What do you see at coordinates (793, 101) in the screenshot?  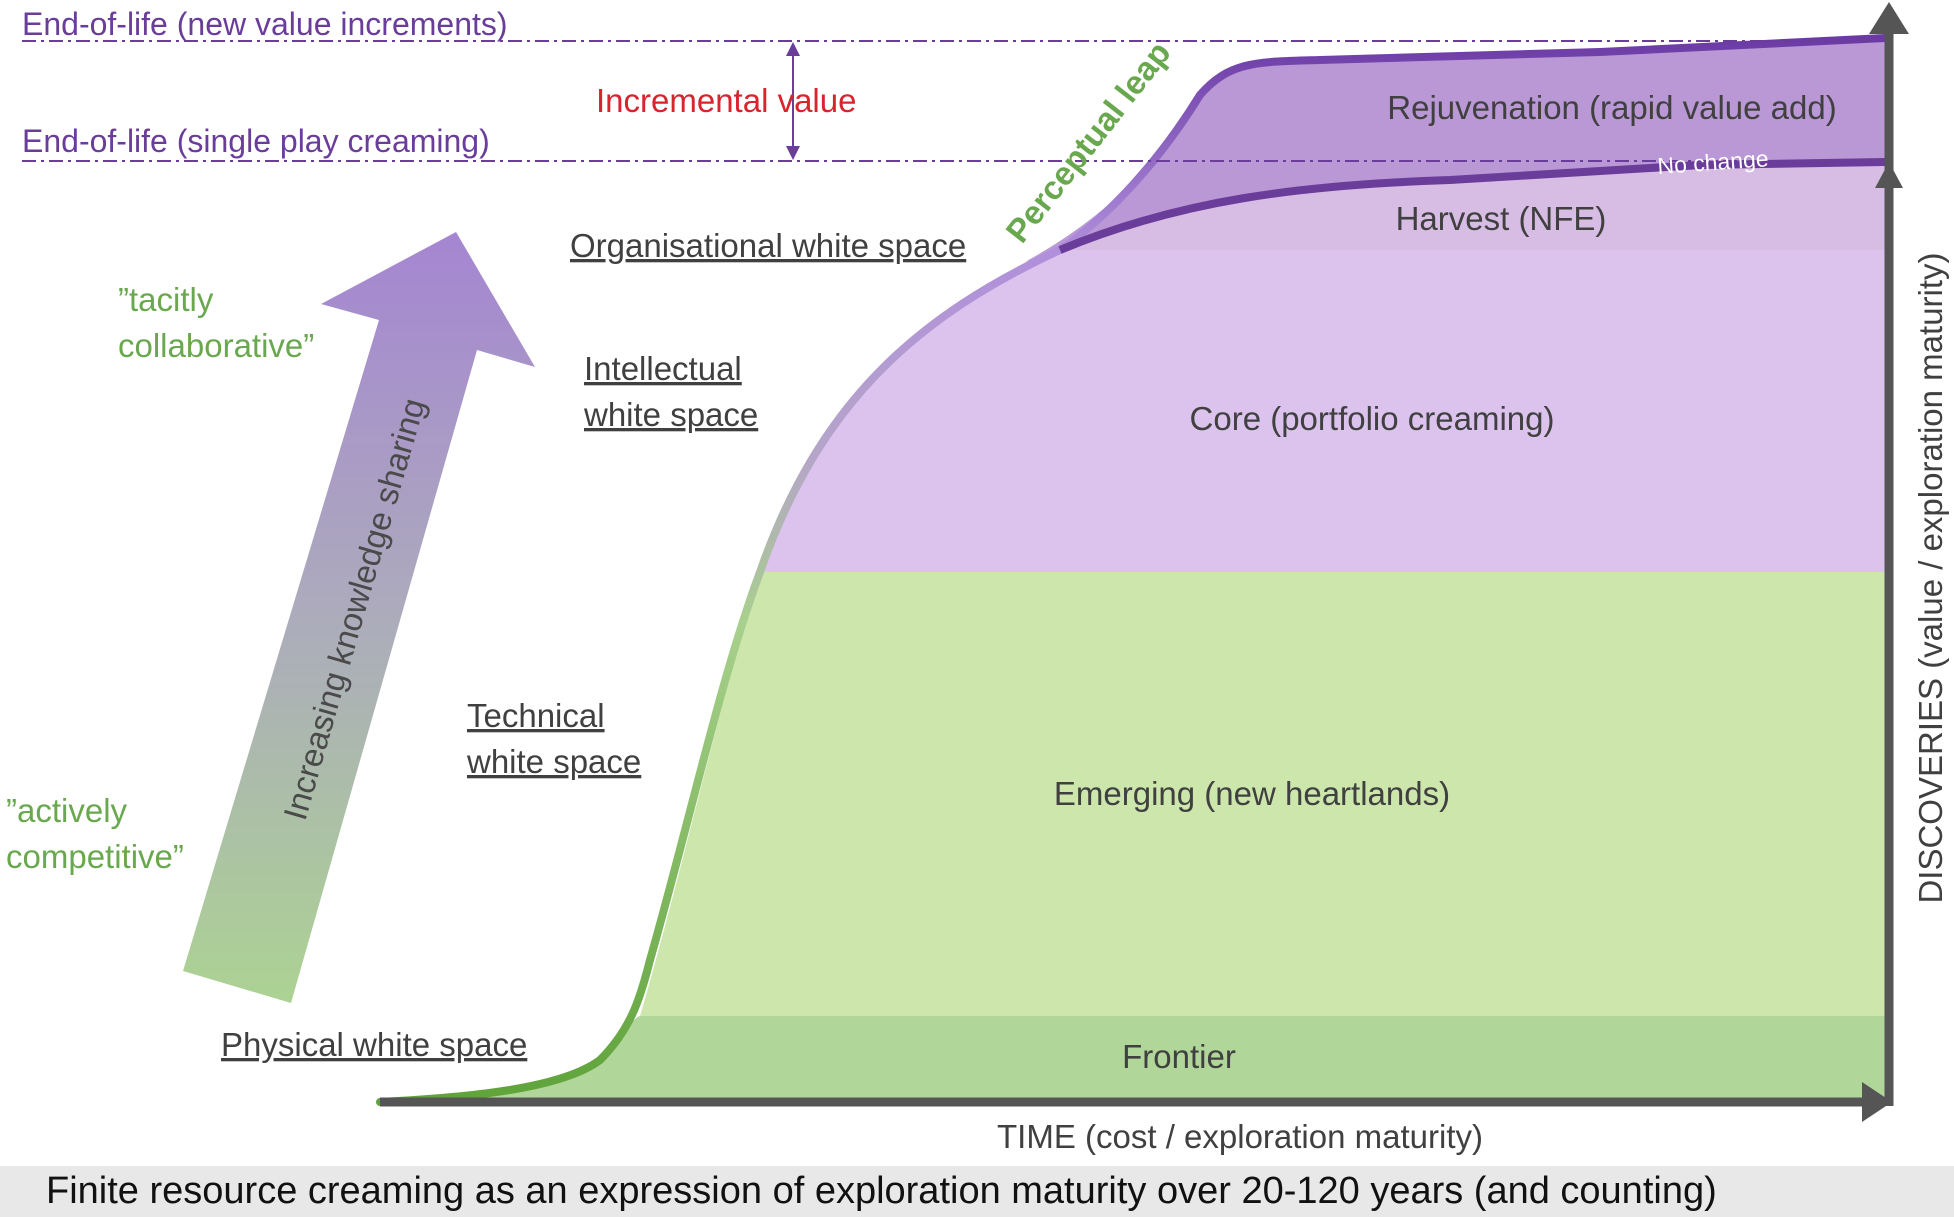 I see `incremental-value-arrow` at bounding box center [793, 101].